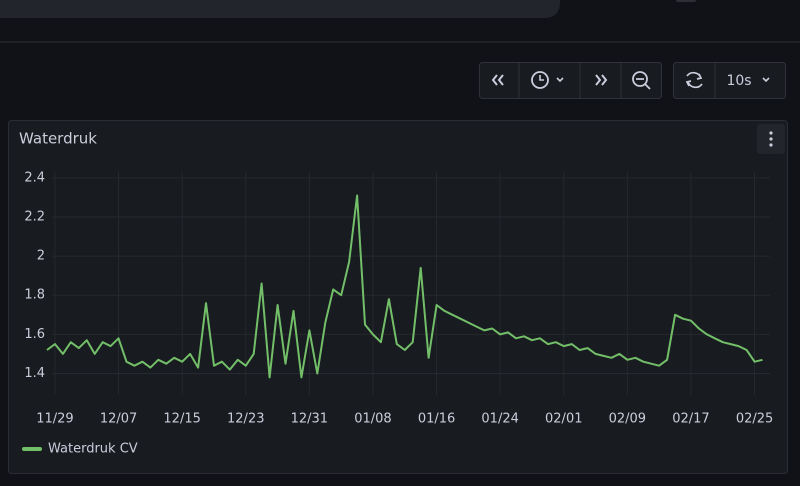  What do you see at coordinates (34, 295) in the screenshot?
I see `y-tick-label: 1.8` at bounding box center [34, 295].